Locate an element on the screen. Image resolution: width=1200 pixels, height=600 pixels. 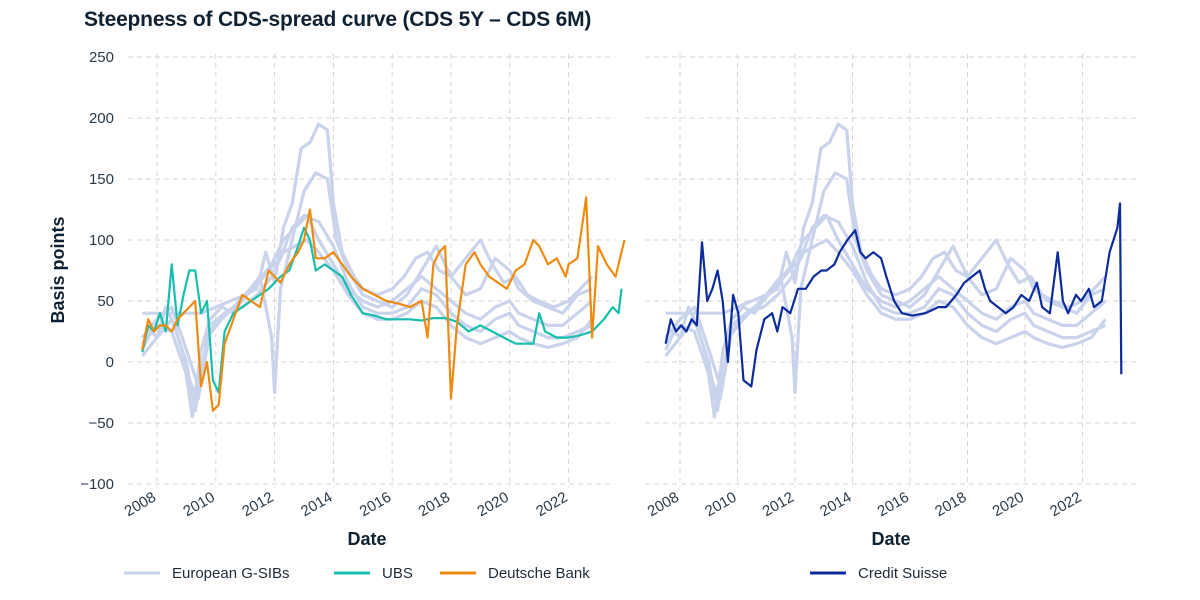
y-axis-label: Basis points is located at coordinates (58, 269).